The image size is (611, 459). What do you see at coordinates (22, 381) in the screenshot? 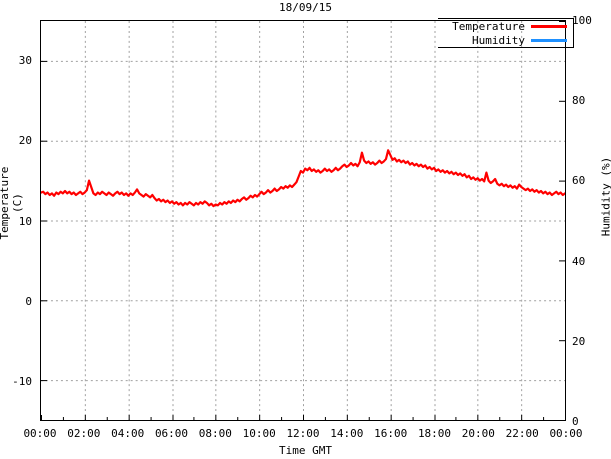
I see `y-axis-left-tick-label: -10` at bounding box center [22, 381].